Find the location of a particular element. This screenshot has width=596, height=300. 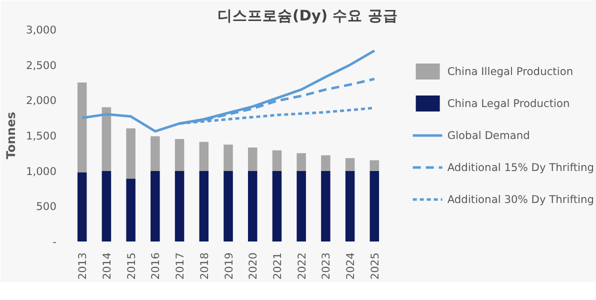

y-tick-label: 500 is located at coordinates (46, 207).